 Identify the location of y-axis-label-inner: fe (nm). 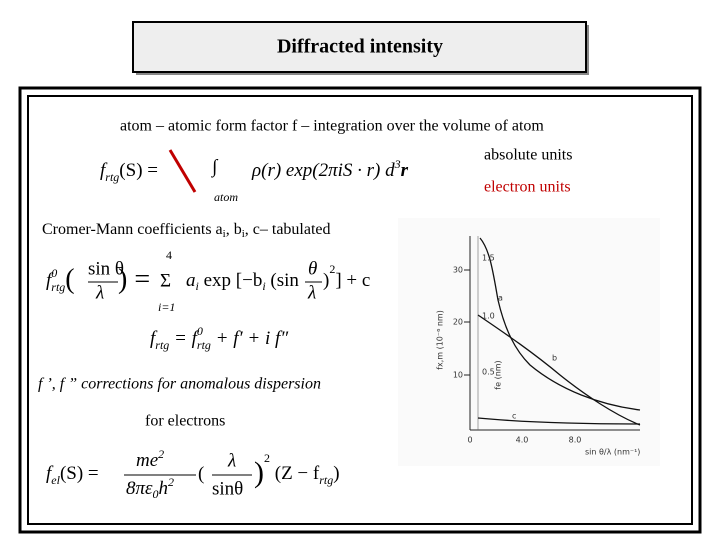
(498, 374).